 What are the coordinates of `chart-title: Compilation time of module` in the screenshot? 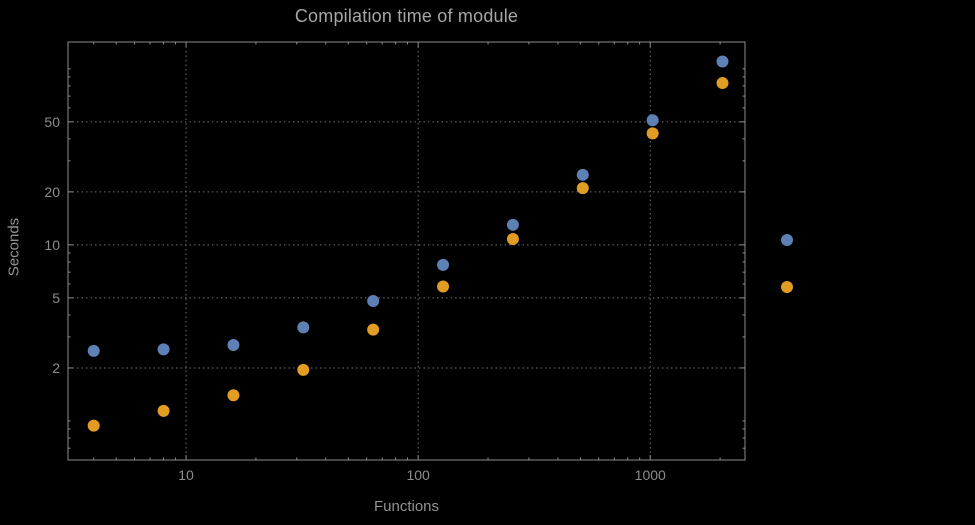 It's located at (406, 16).